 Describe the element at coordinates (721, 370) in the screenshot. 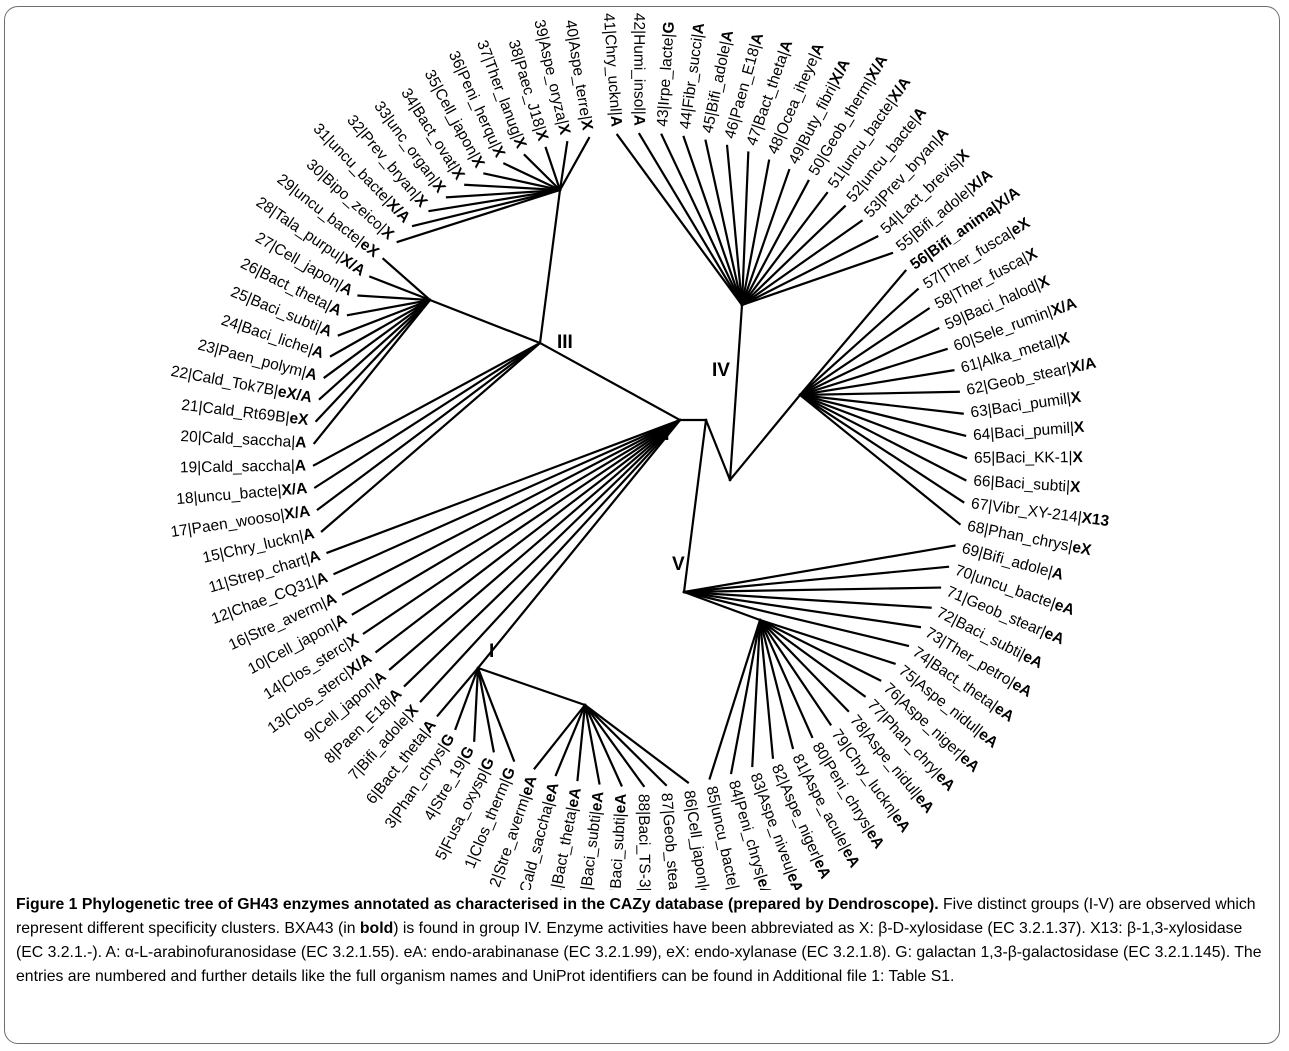

I see `group-label-IV: IV` at that location.